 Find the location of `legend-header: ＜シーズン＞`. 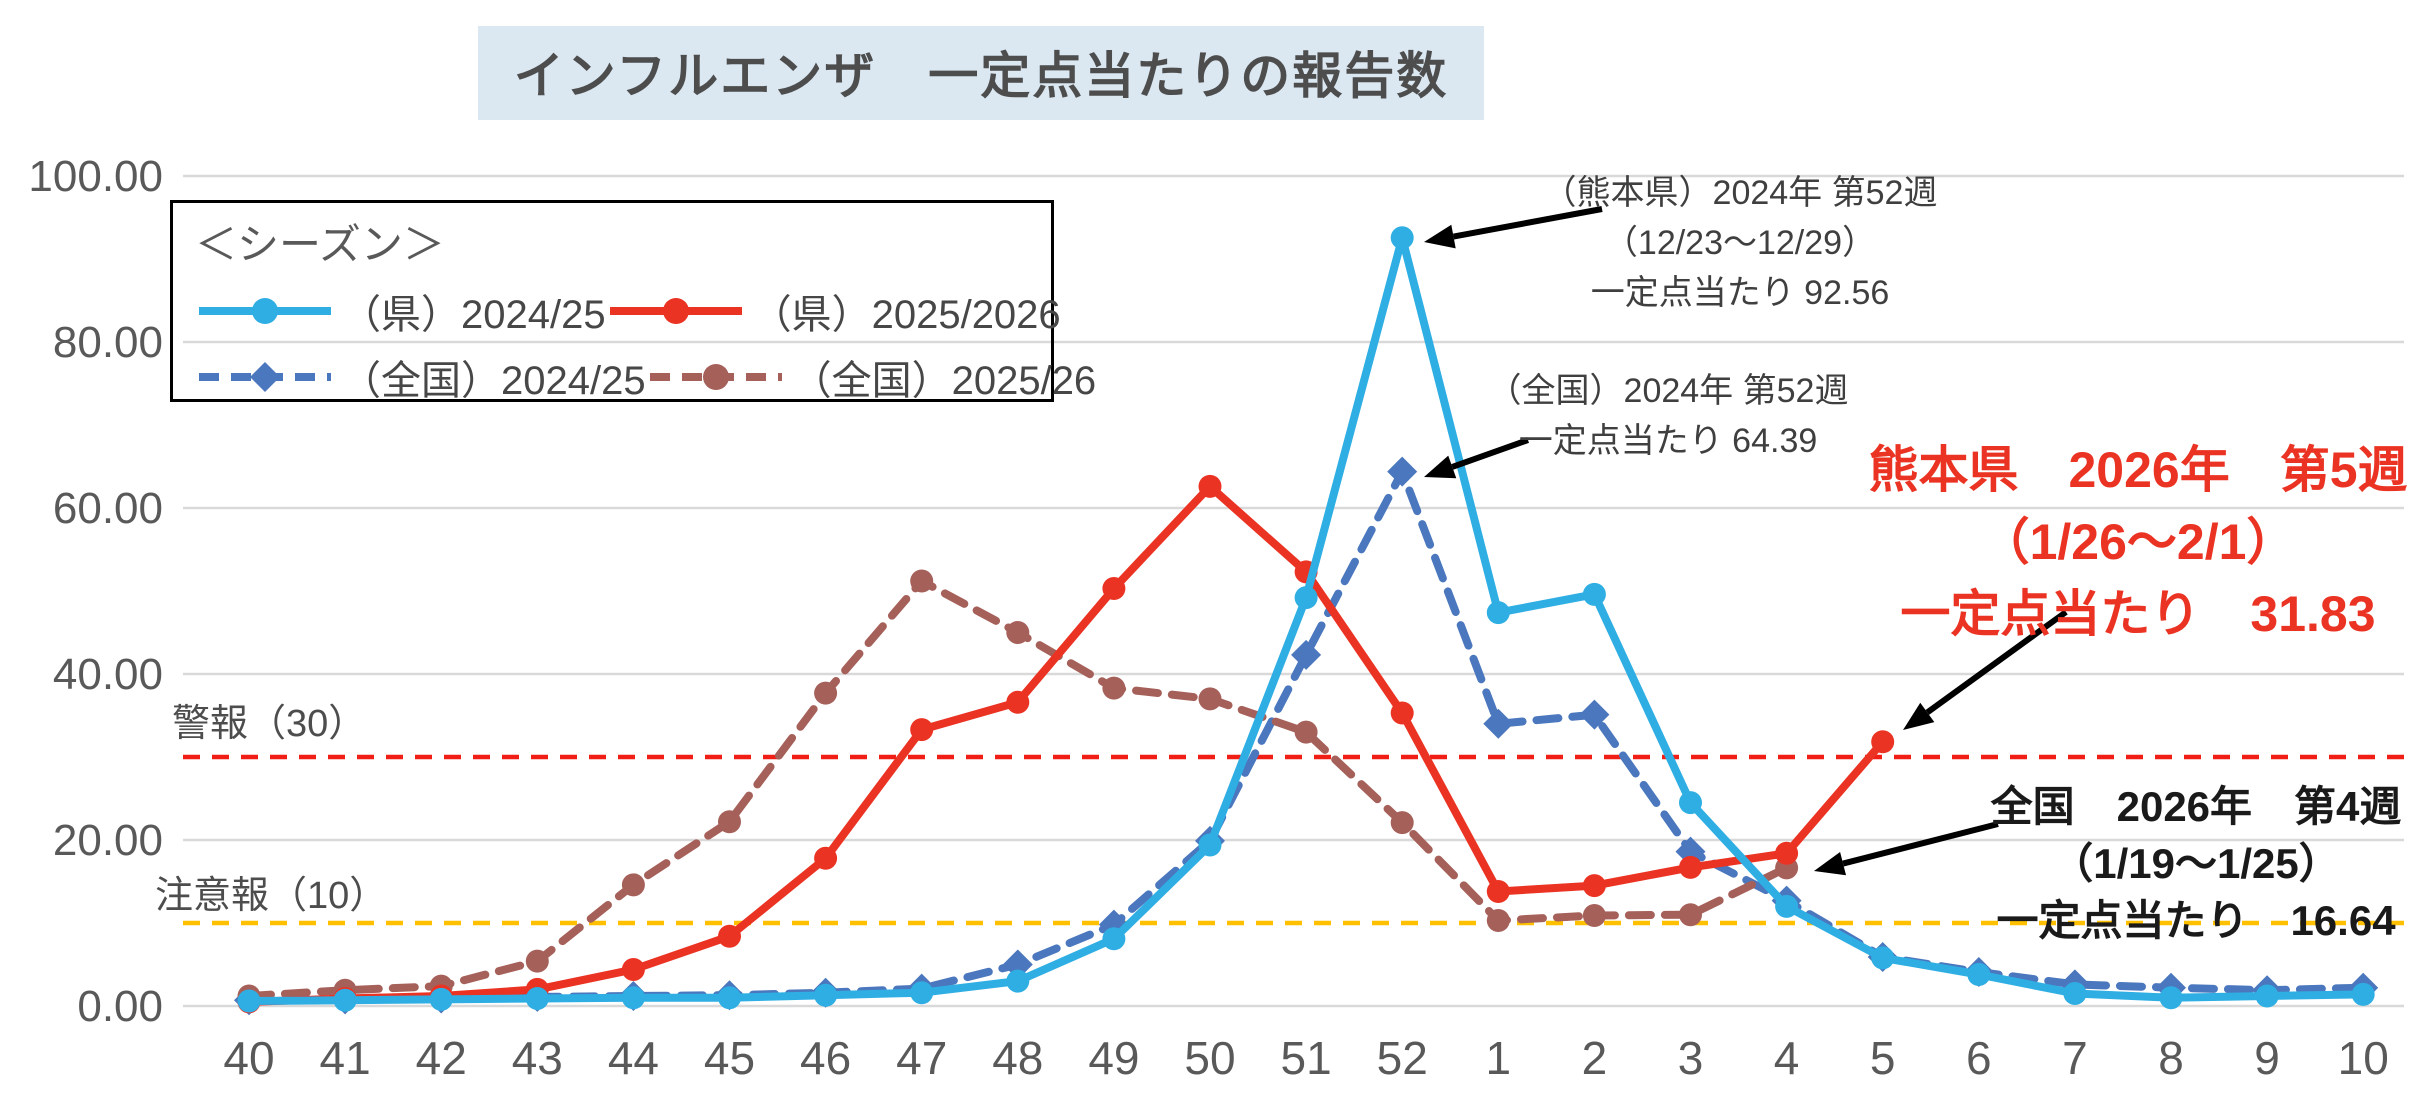

legend-header: ＜シーズン＞ is located at coordinates (320, 244).